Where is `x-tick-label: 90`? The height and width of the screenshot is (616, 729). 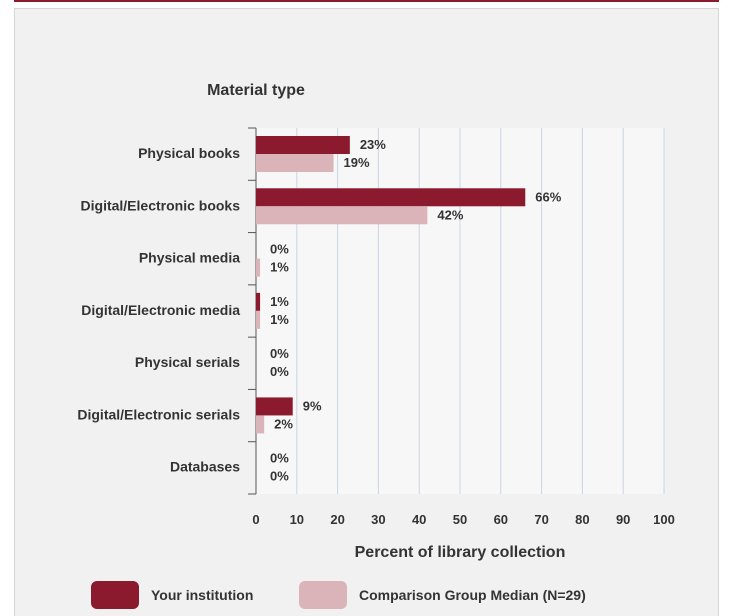
x-tick-label: 90 is located at coordinates (623, 519).